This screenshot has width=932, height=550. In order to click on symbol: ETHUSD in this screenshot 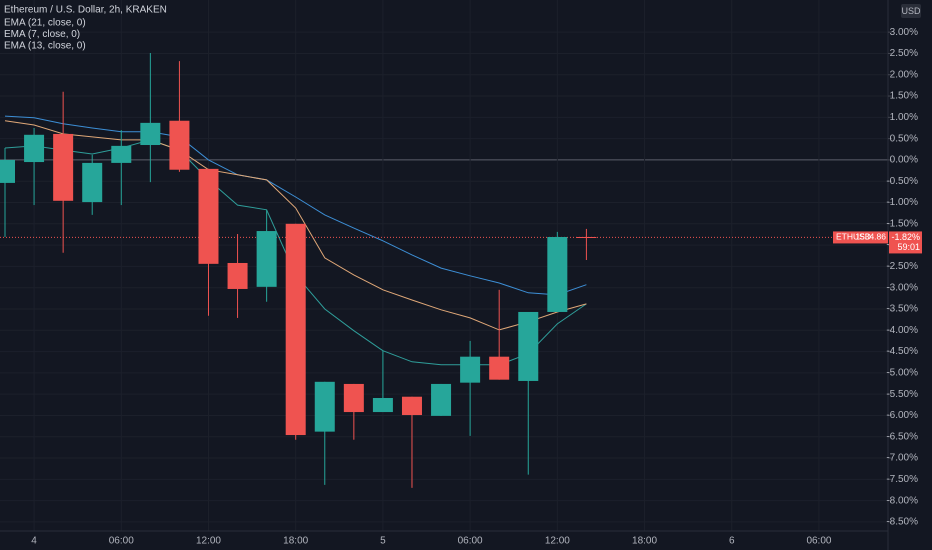, I will do `click(853, 237)`.